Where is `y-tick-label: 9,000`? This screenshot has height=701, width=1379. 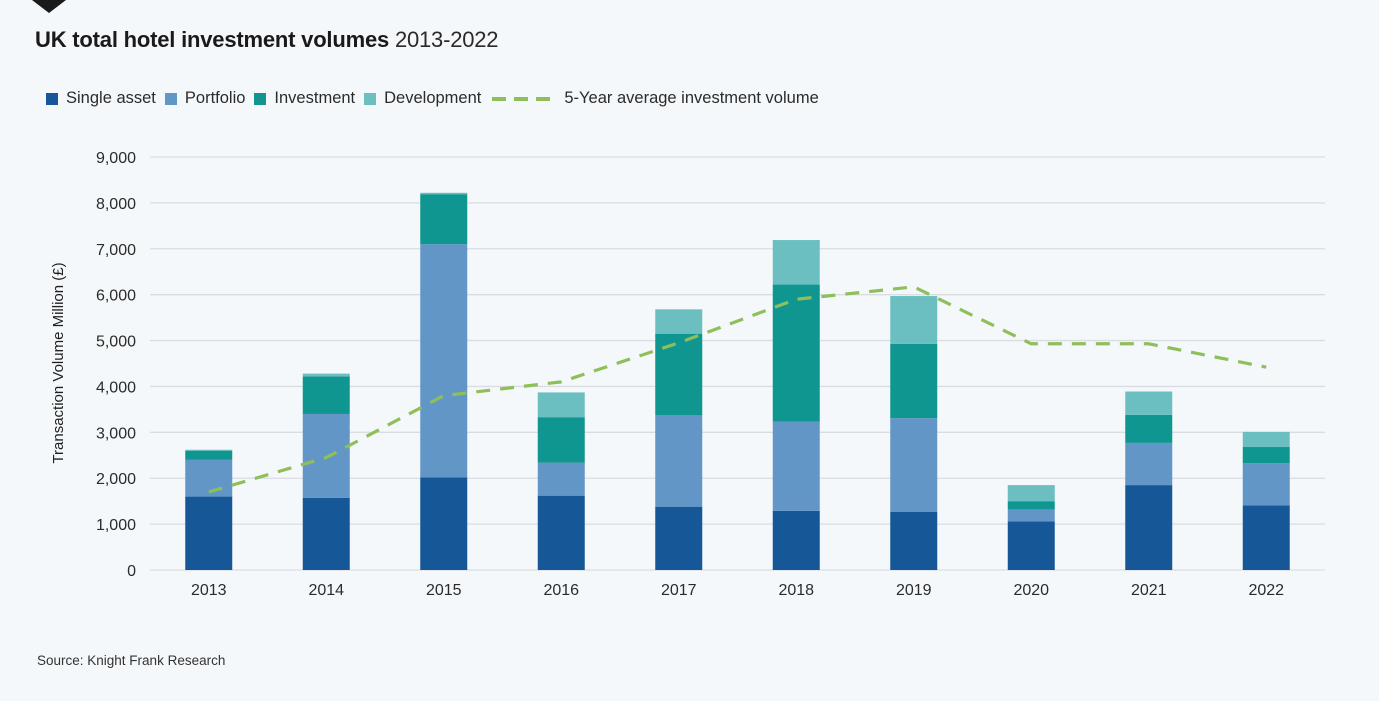
y-tick-label: 9,000 is located at coordinates (116, 158).